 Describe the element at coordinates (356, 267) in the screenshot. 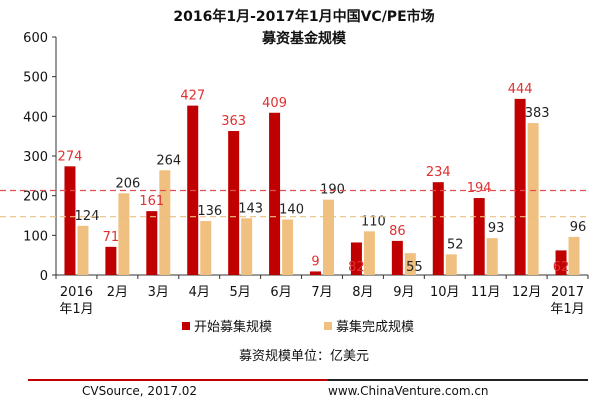

I see `data-label-series1: 82` at that location.